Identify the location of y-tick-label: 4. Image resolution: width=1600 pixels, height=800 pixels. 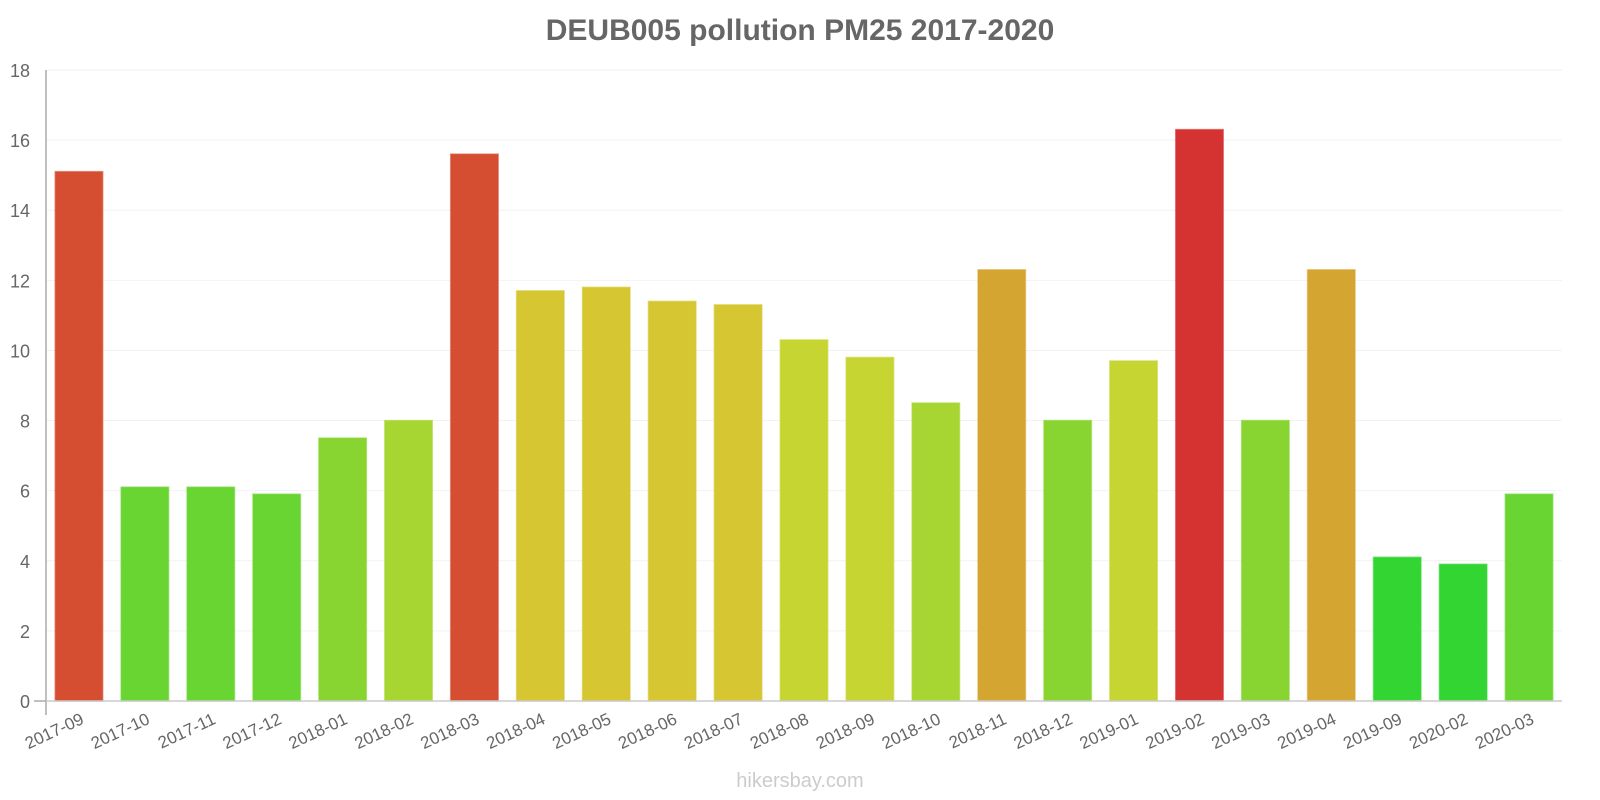
(25, 562).